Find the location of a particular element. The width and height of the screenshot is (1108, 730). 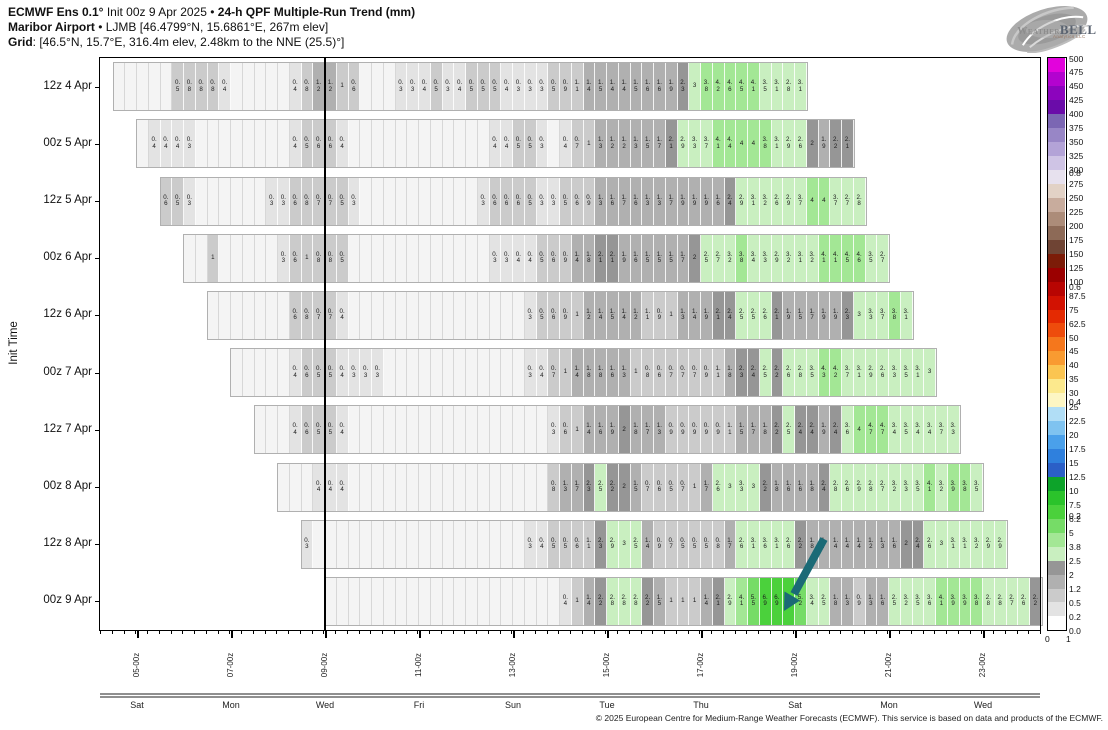

colorbar-secondary-label: 0.2 is located at coordinates (1075, 516).